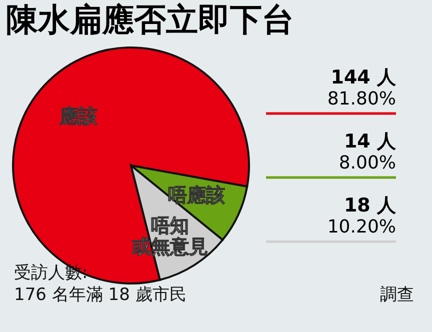 This screenshot has width=432, height=332. What do you see at coordinates (100, 295) in the screenshot?
I see `text: 176 名年滿 18 歲市民` at bounding box center [100, 295].